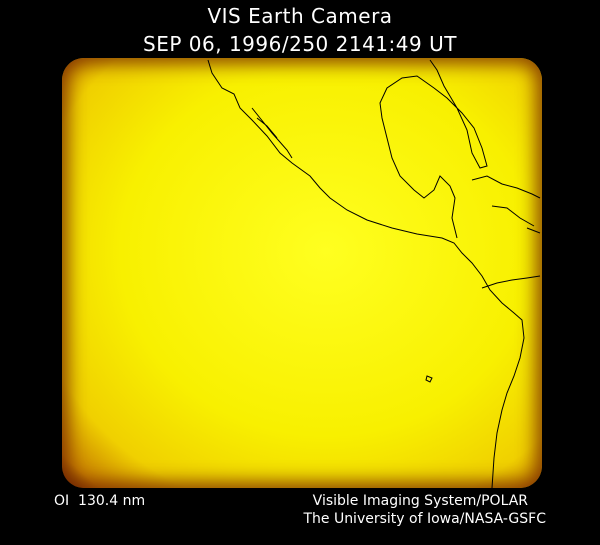  What do you see at coordinates (429, 379) in the screenshot?
I see `island-galapagos` at bounding box center [429, 379].